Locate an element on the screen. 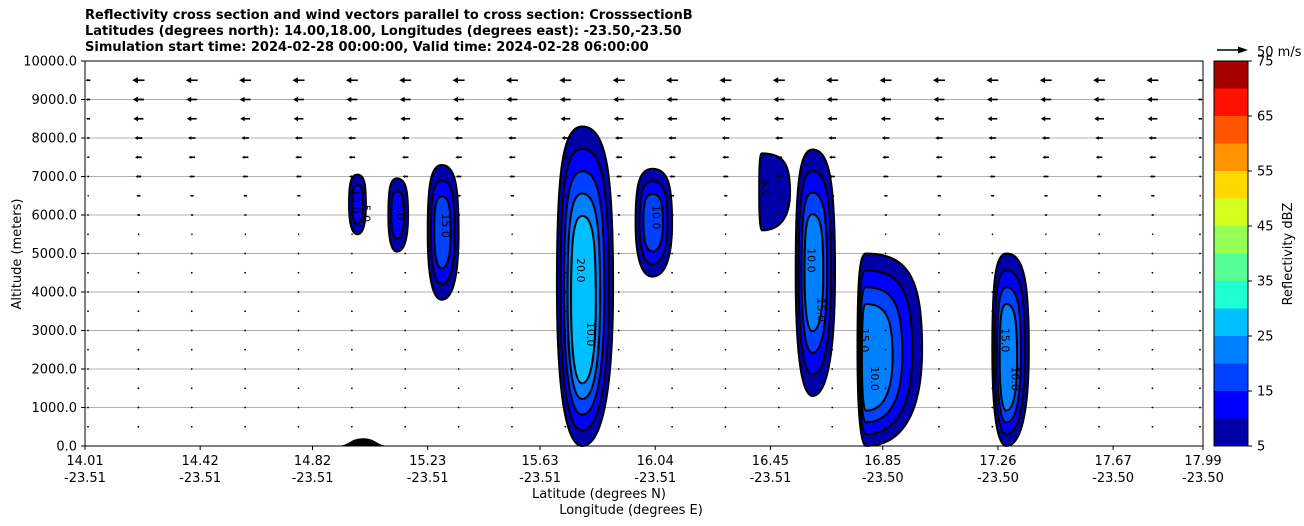 This screenshot has width=1304, height=526. wind-arrow-0-1-head is located at coordinates (135, 80).